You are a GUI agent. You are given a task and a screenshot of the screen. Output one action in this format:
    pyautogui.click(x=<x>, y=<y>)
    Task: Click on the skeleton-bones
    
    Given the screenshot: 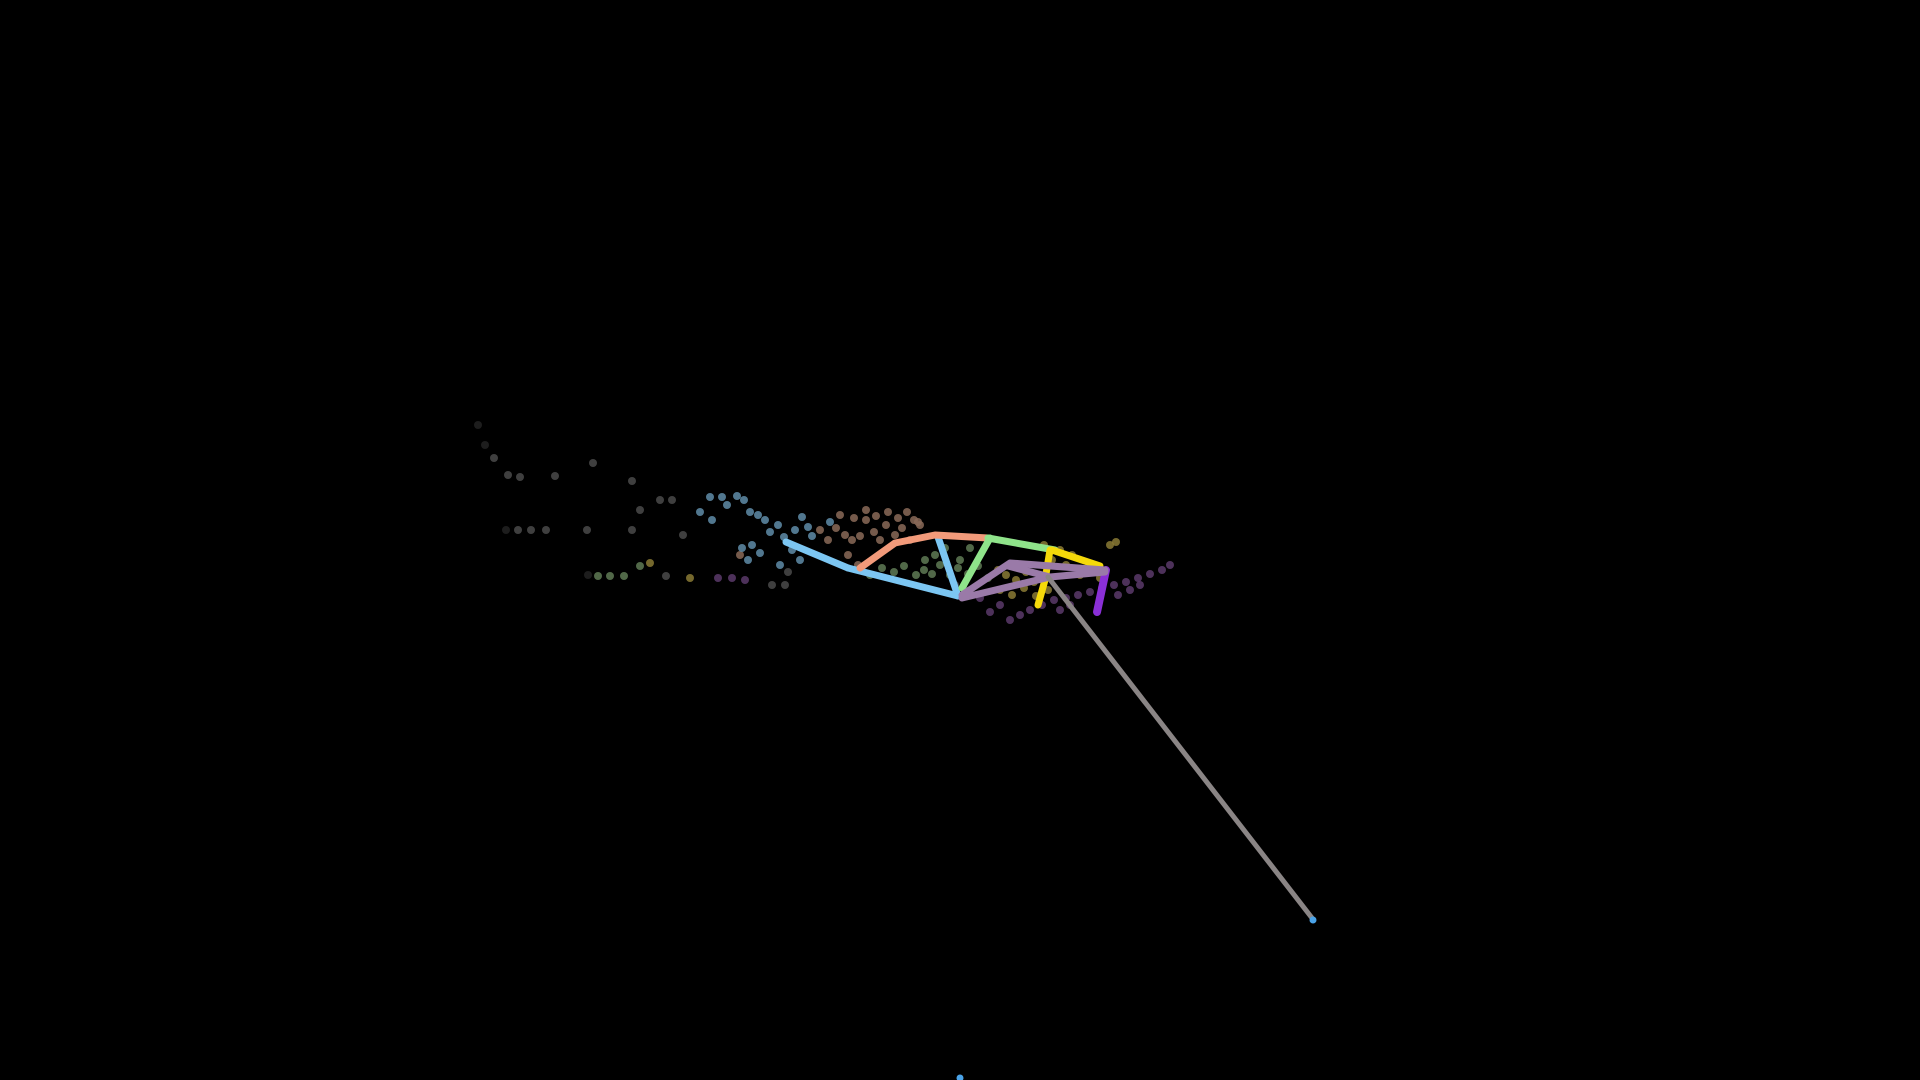 What is the action you would take?
    pyautogui.click(x=1048, y=726)
    